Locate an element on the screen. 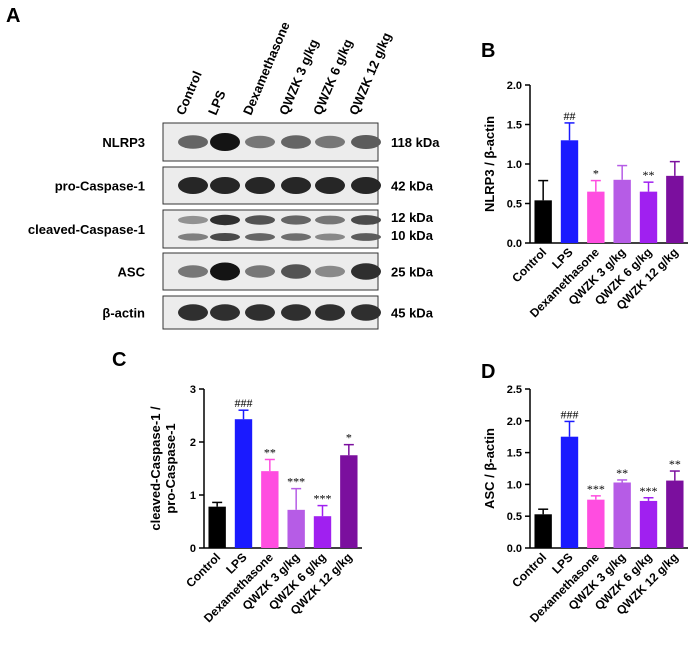 The width and height of the screenshot is (692, 649). kda-label: 118 kDa is located at coordinates (415, 142).